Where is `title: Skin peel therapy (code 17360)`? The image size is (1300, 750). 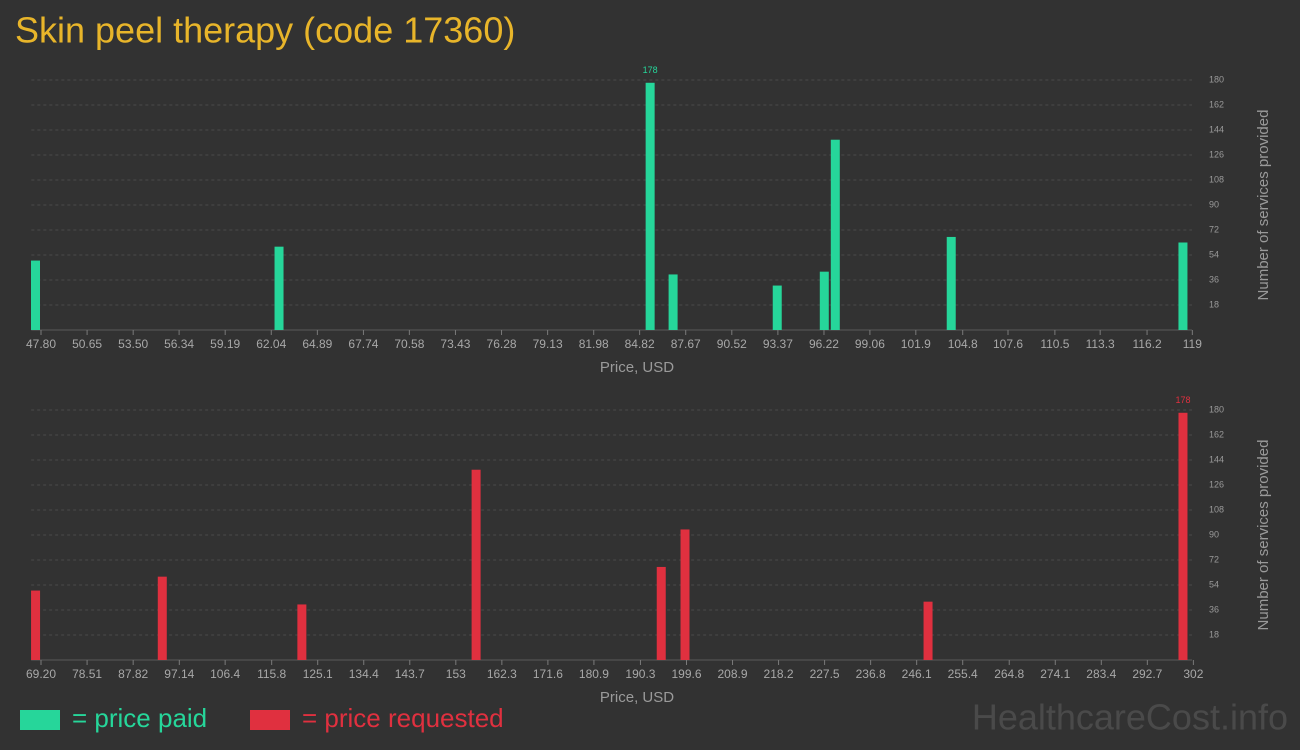
title: Skin peel therapy (code 17360) is located at coordinates (265, 30).